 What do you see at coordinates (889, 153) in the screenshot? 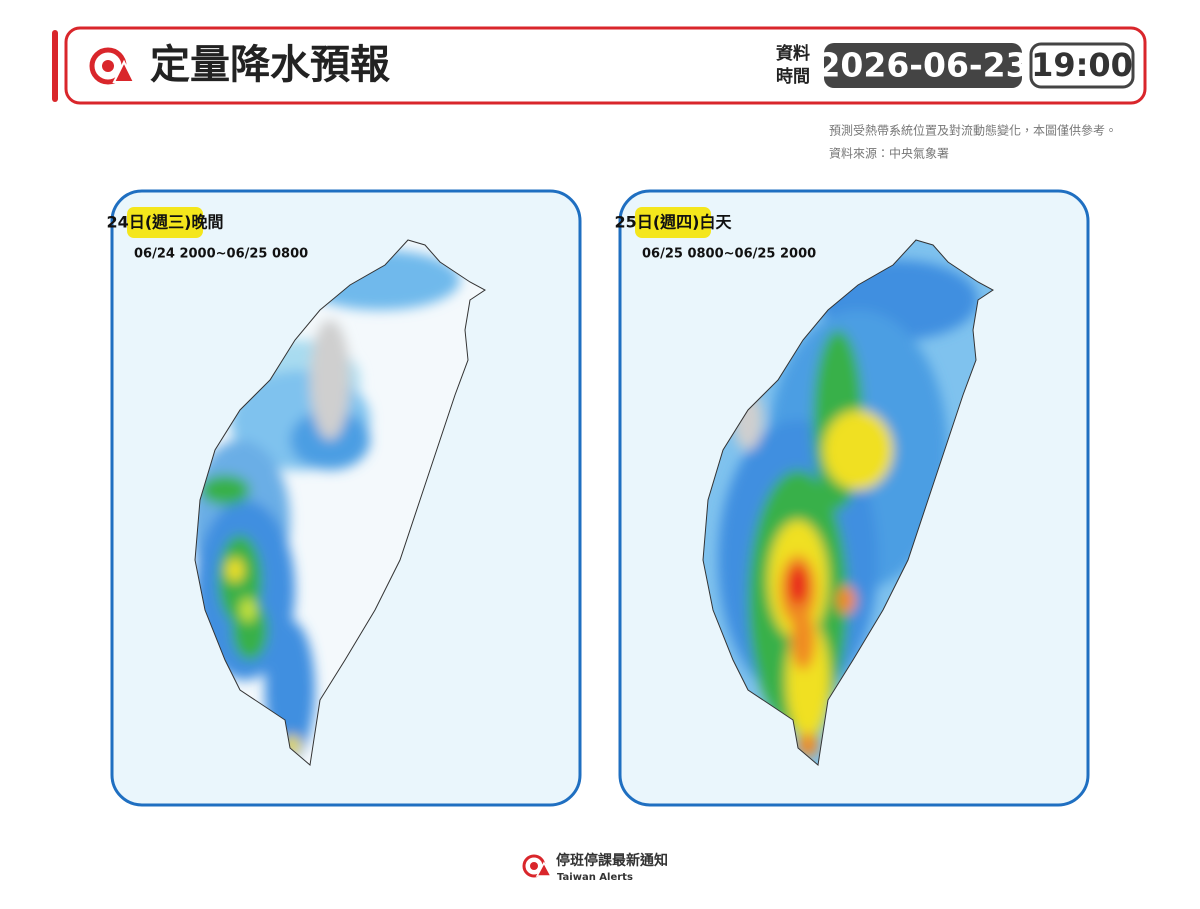
I see `note: 資料來源：中央氣象署` at bounding box center [889, 153].